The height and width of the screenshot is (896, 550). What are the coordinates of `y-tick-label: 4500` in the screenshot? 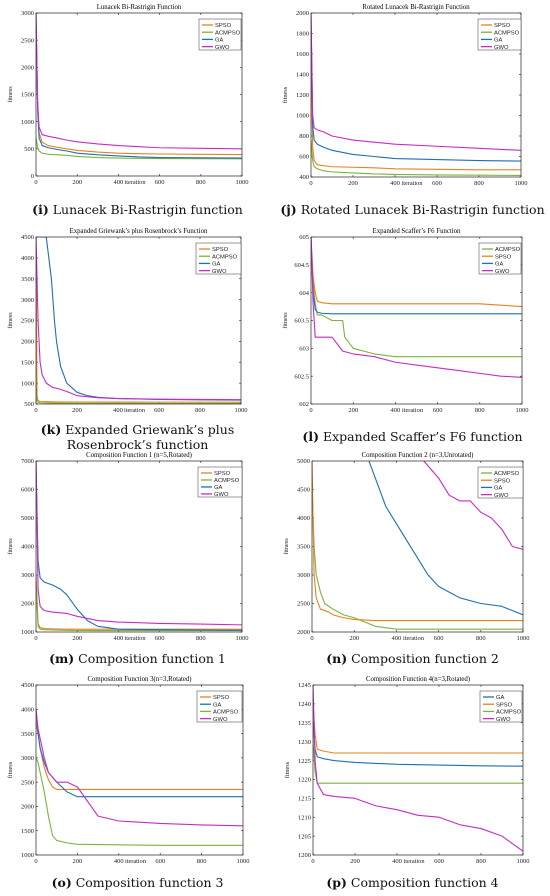 It's located at (27, 685).